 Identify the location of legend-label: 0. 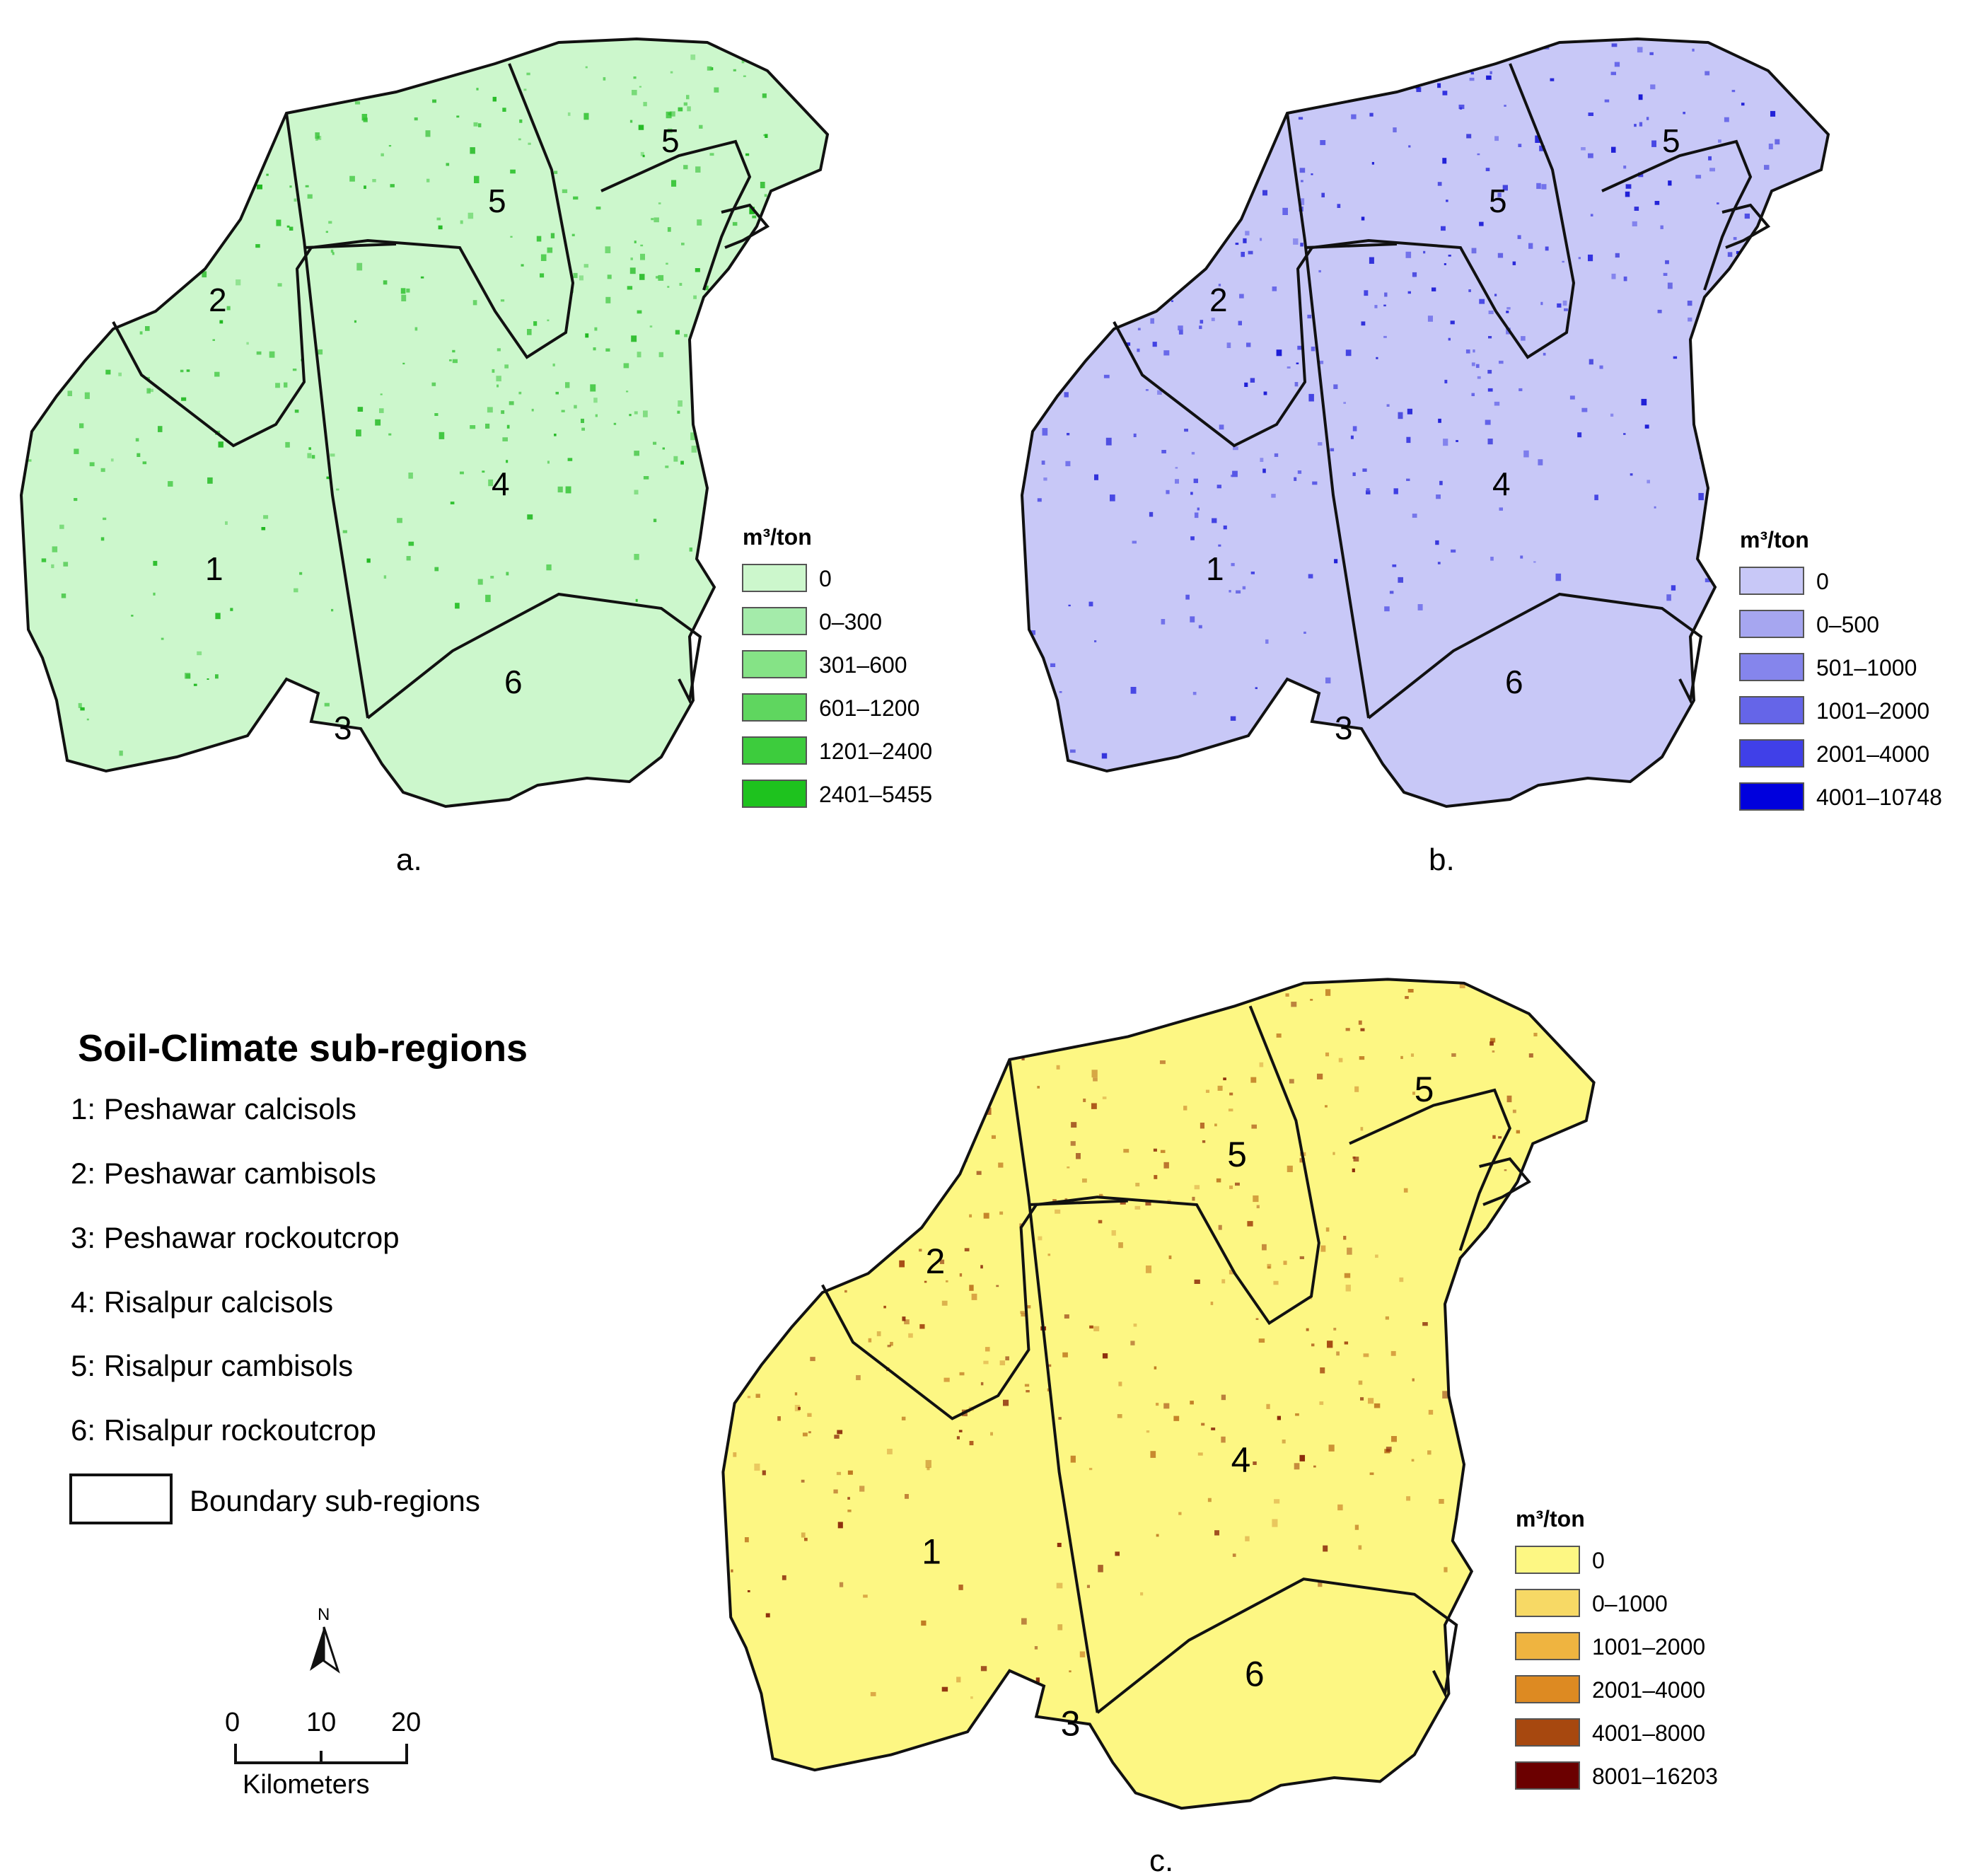
(825, 578).